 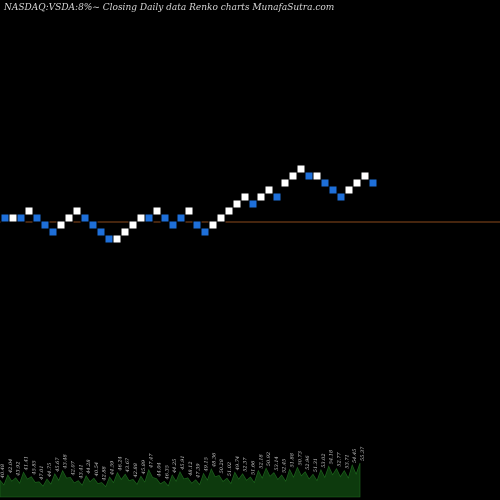 What do you see at coordinates (246, 464) in the screenshot?
I see `volume-label: 52.37` at bounding box center [246, 464].